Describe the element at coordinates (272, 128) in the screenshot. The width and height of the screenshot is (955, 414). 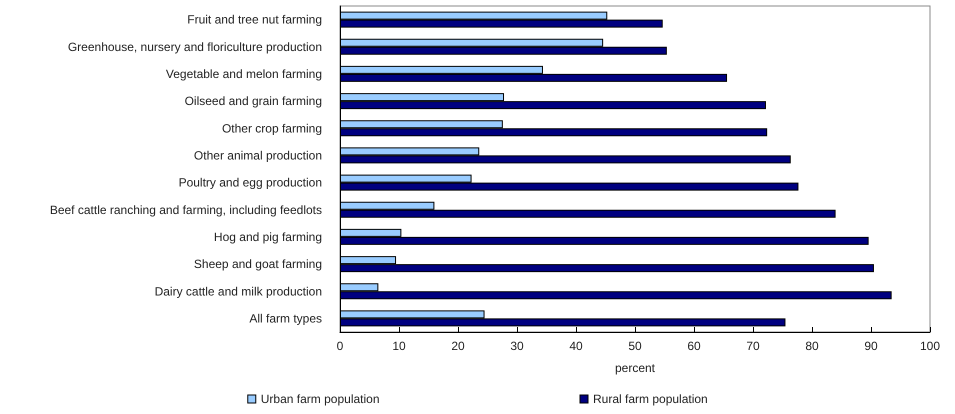
I see `y-tick-label: Other crop farming` at that location.